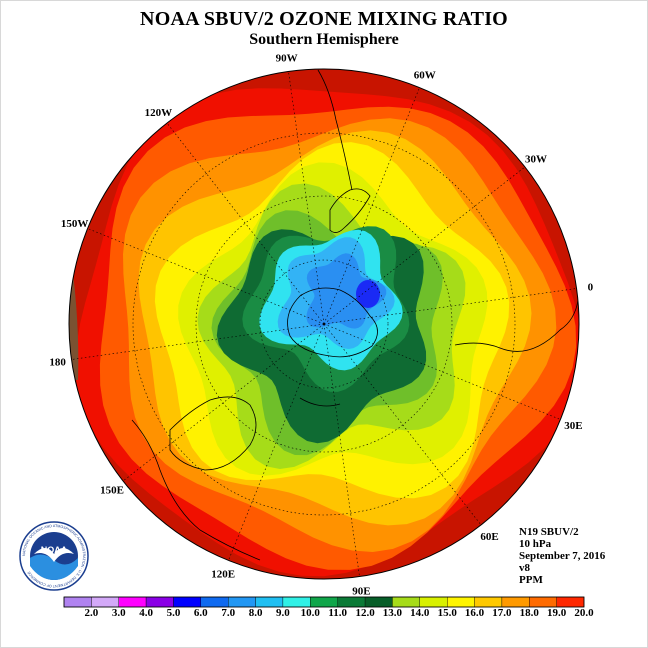  What do you see at coordinates (474, 613) in the screenshot?
I see `colorbar-tick: 16.0` at bounding box center [474, 613].